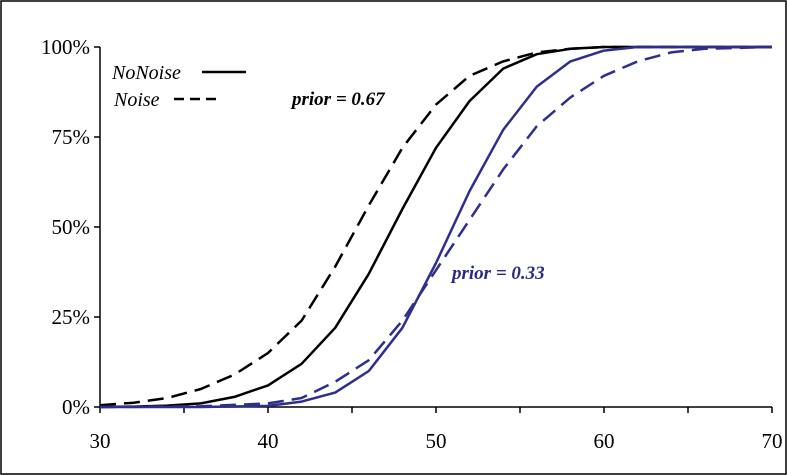  I want to click on y-tick-label: 100%, so click(65, 47).